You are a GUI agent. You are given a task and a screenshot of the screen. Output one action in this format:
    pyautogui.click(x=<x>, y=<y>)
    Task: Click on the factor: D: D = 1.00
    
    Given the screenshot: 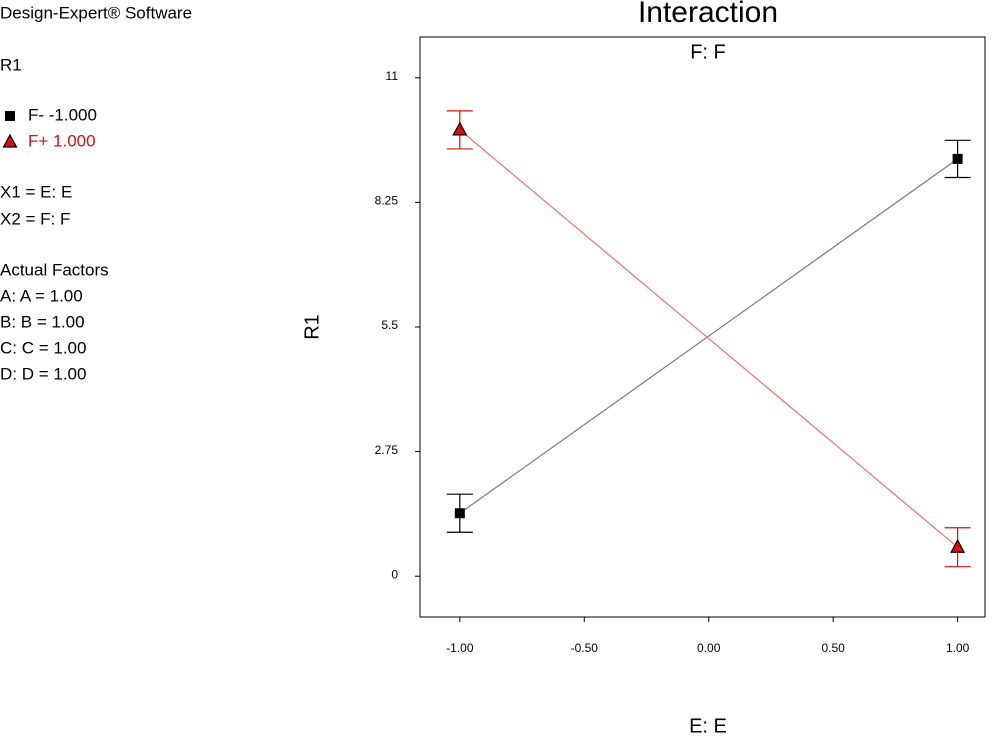 What is the action you would take?
    pyautogui.click(x=43, y=373)
    